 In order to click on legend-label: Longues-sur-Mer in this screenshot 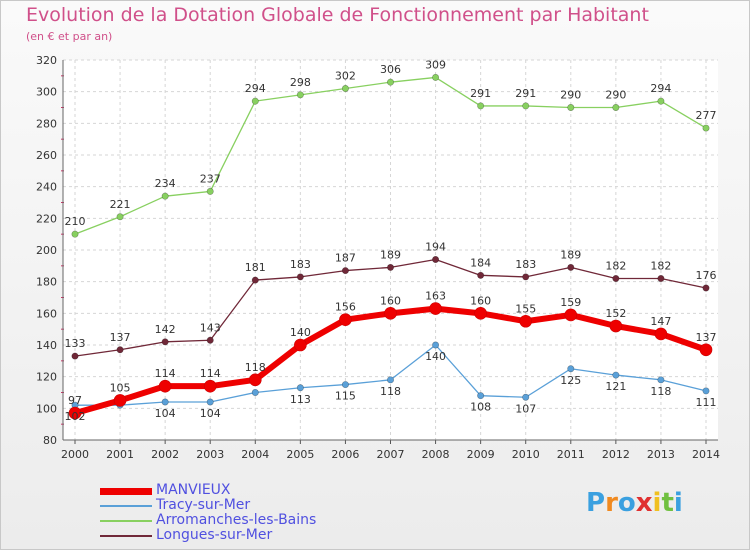, I will do `click(214, 535)`.